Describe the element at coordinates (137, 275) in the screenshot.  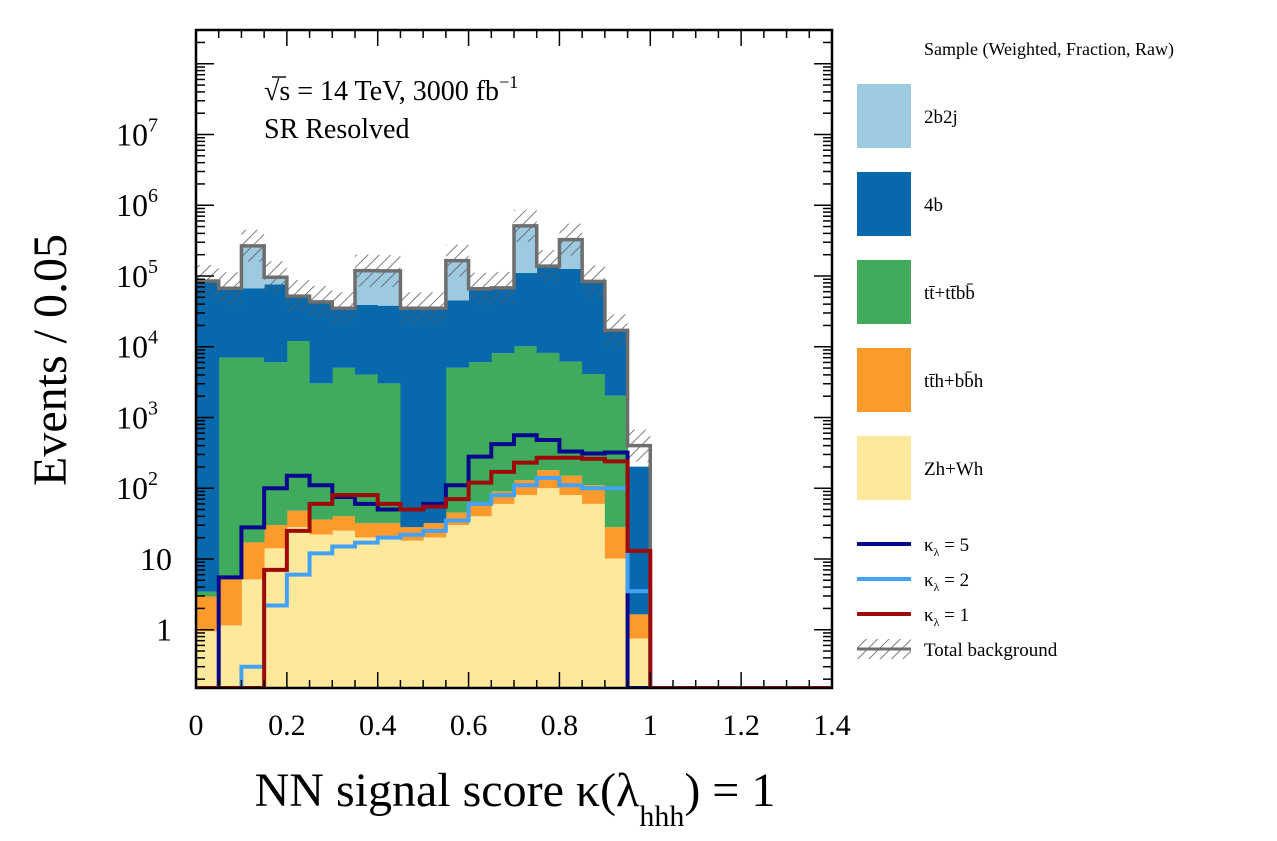
I see `y-tick-label: 10⁵` at that location.